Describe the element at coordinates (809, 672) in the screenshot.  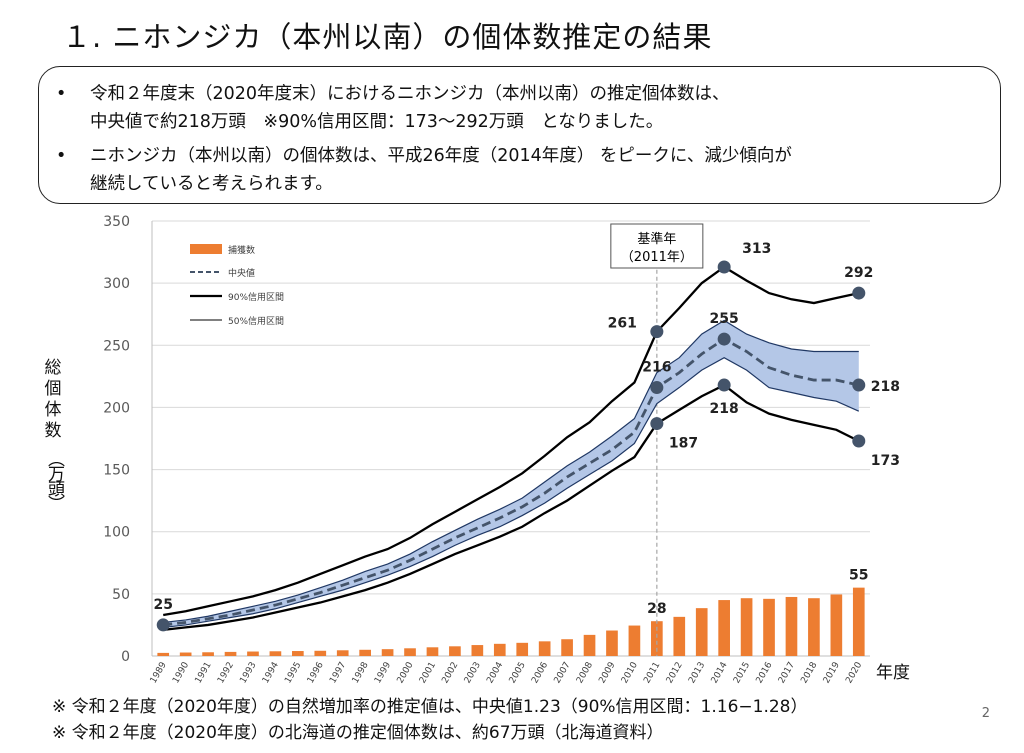
I see `x-tick-label: 2018` at that location.